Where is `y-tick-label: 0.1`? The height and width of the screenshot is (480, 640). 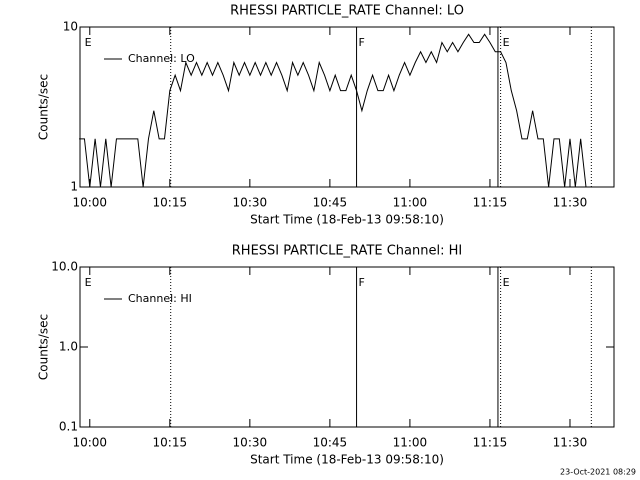
y-tick-label: 0.1 is located at coordinates (68, 427).